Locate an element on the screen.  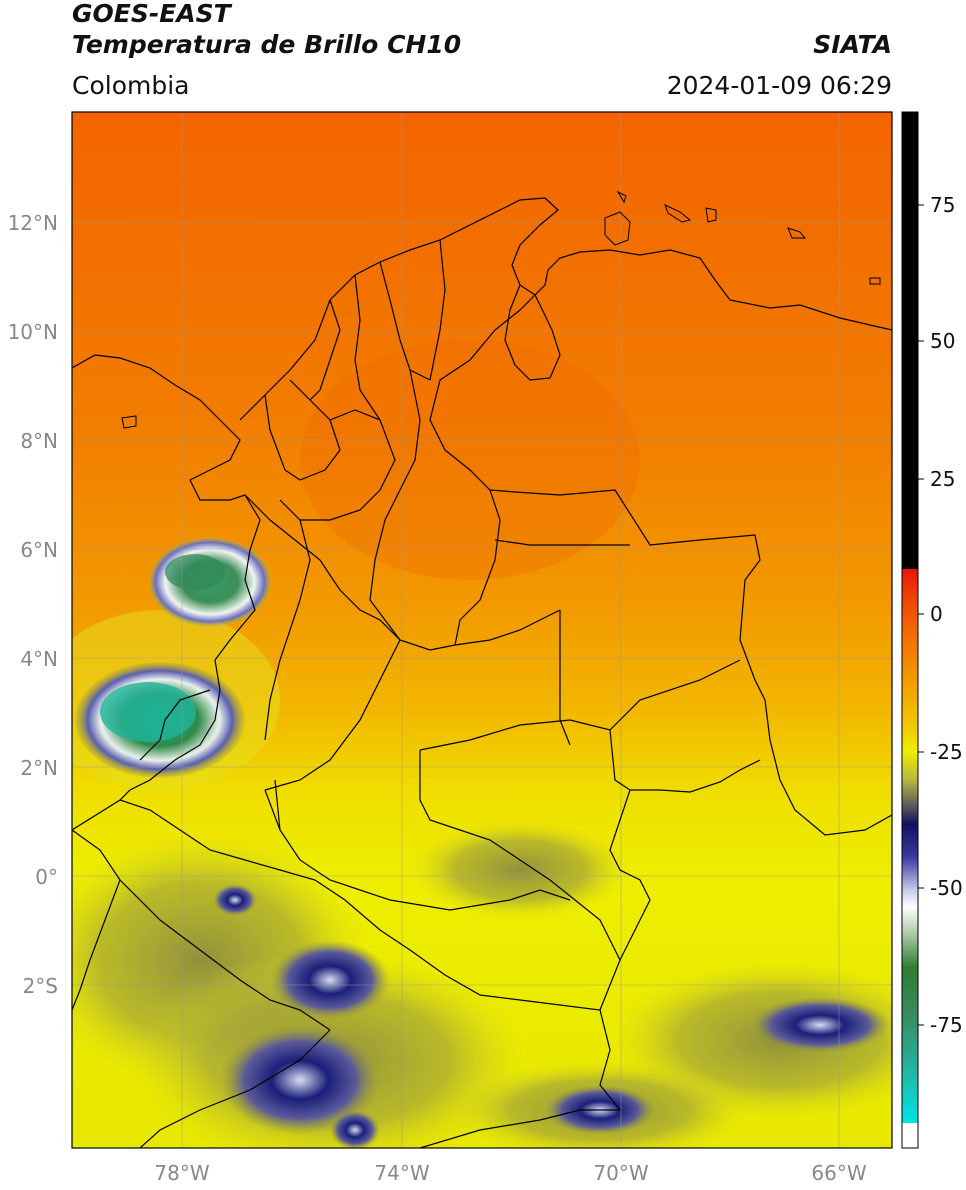
colorbar-tick-label: -25 is located at coordinates (946, 752).